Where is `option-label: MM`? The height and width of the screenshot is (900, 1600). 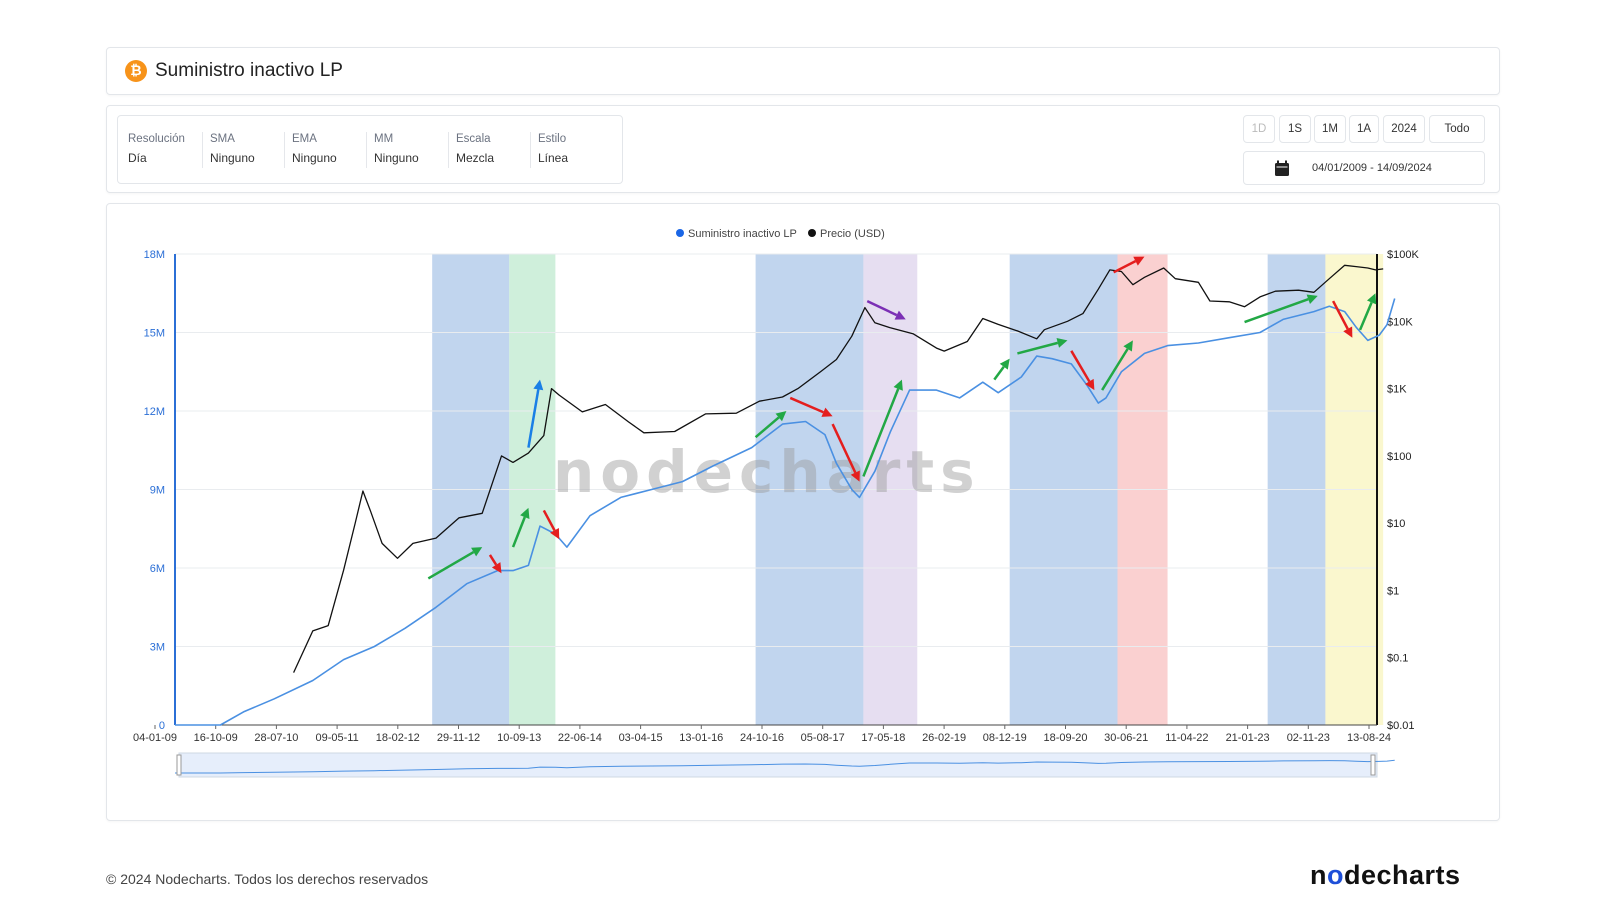 option-label: MM is located at coordinates (384, 139).